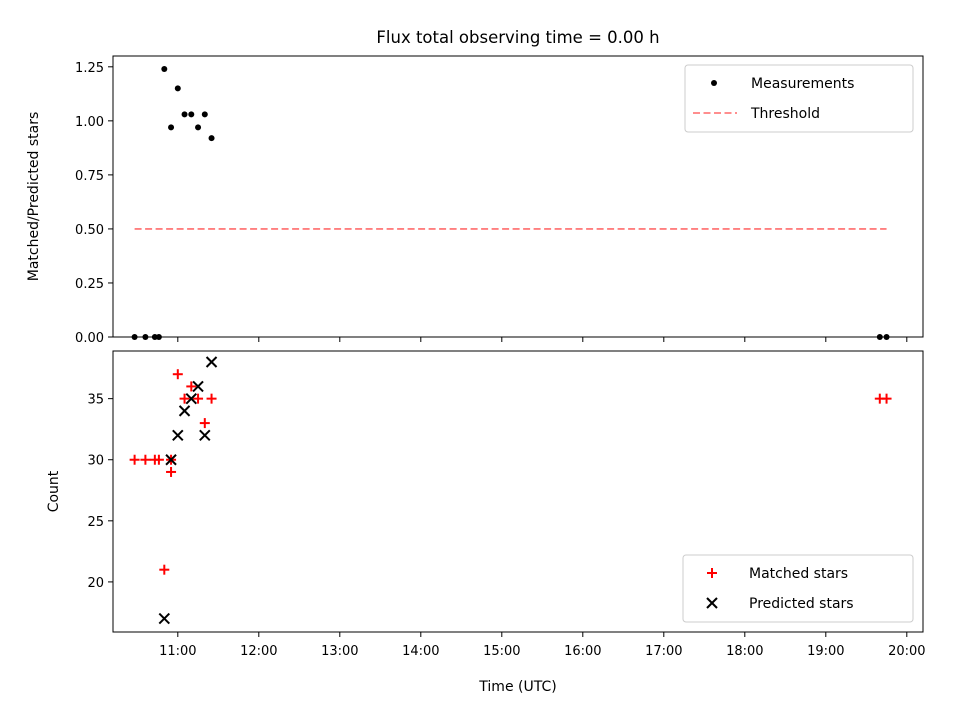 The image size is (960, 720). Describe the element at coordinates (95, 583) in the screenshot. I see `y-tick-label: 20` at that location.